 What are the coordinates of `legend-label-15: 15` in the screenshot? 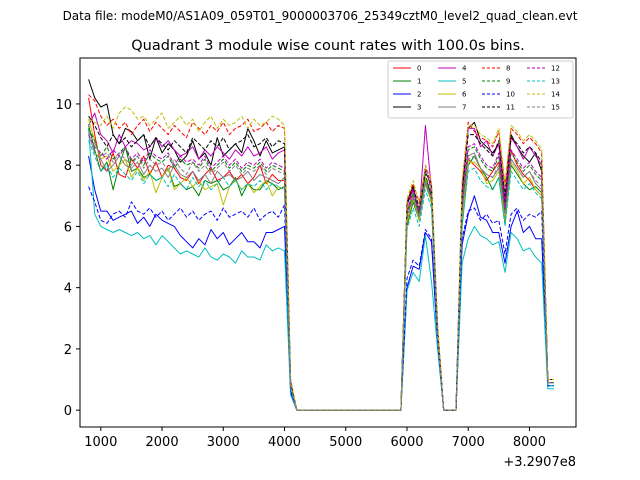 It's located at (555, 108).